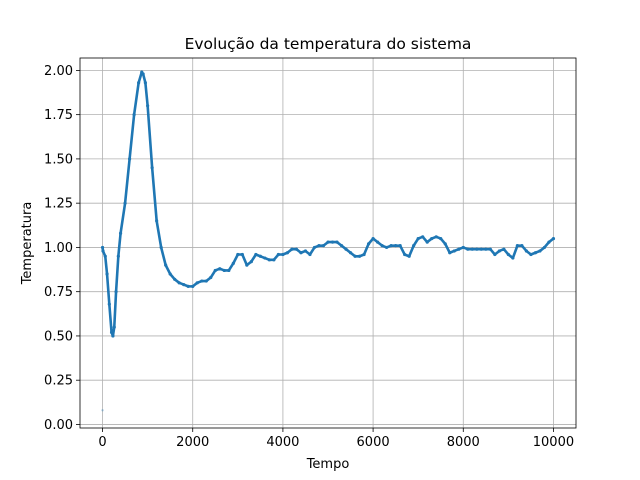  I want to click on x-axis-ticks: 0 2000 4000 6000 8000 10000, so click(336, 439).